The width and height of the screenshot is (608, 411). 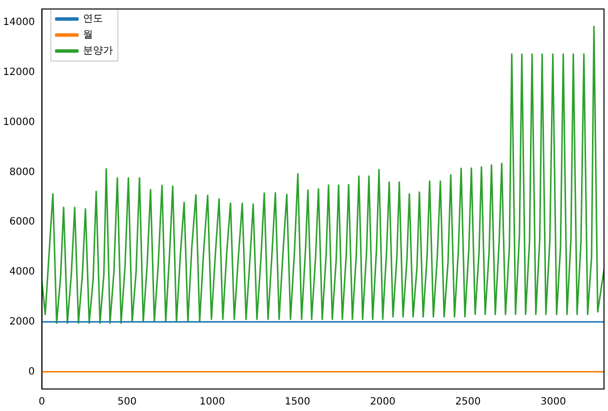 I want to click on y-tick-label: 0, so click(x=31, y=372).